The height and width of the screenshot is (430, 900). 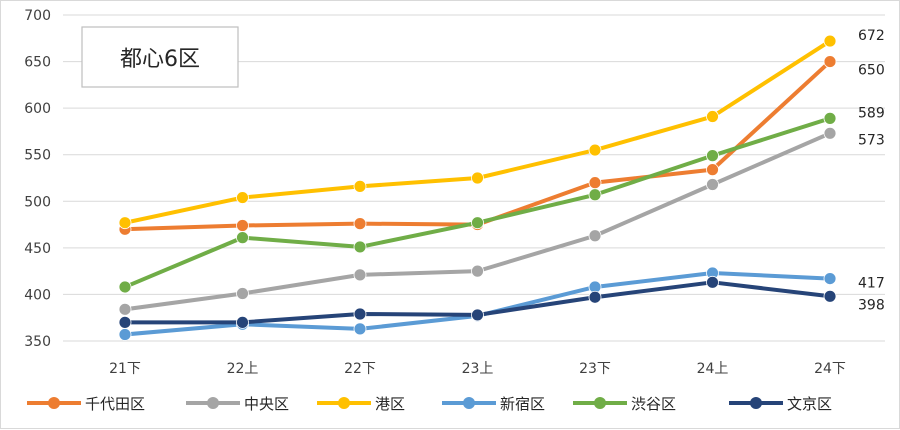 I want to click on y-tick-label: 400, so click(x=37, y=295).